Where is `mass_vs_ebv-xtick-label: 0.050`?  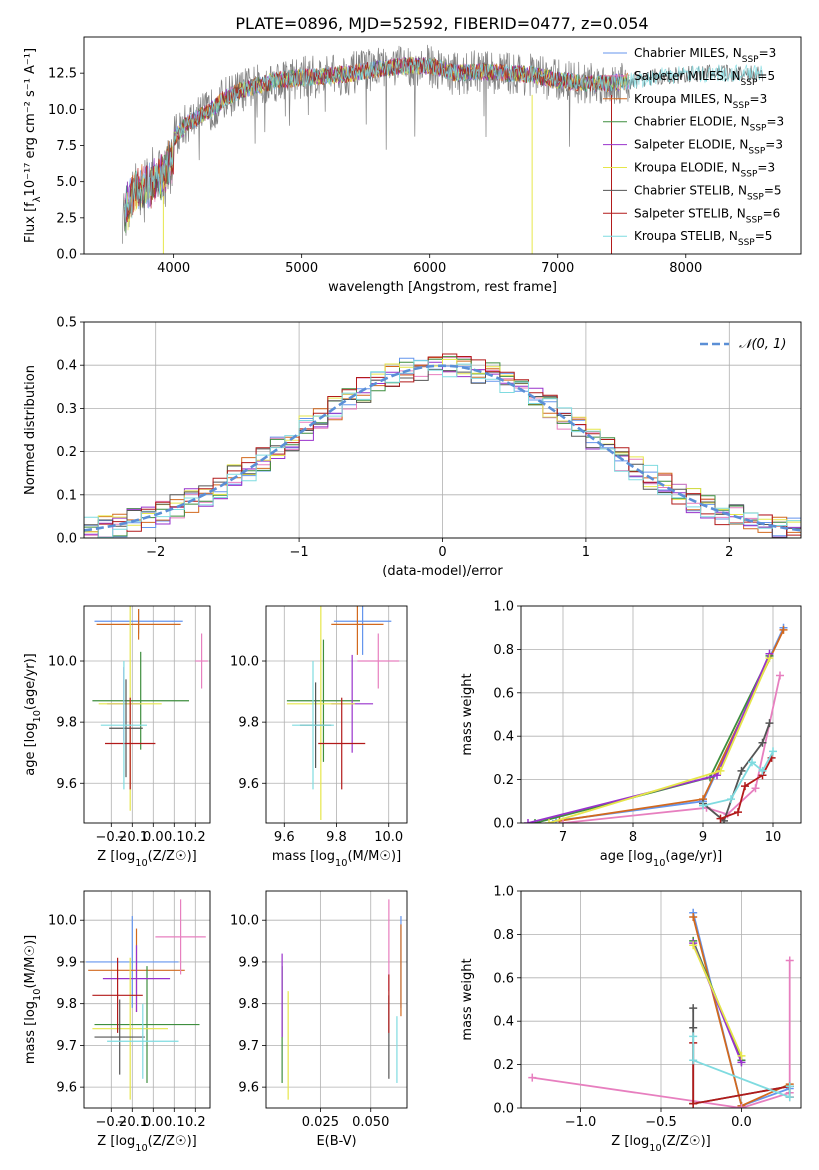
mass_vs_ebv-xtick-label: 0.050 is located at coordinates (370, 1122).